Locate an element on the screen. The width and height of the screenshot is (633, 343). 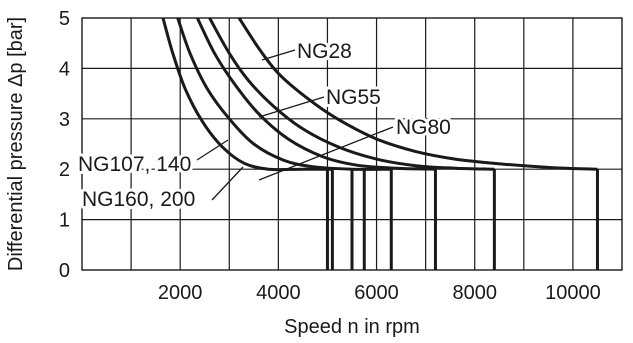
curve-label: NG107, 140 is located at coordinates (134, 164).